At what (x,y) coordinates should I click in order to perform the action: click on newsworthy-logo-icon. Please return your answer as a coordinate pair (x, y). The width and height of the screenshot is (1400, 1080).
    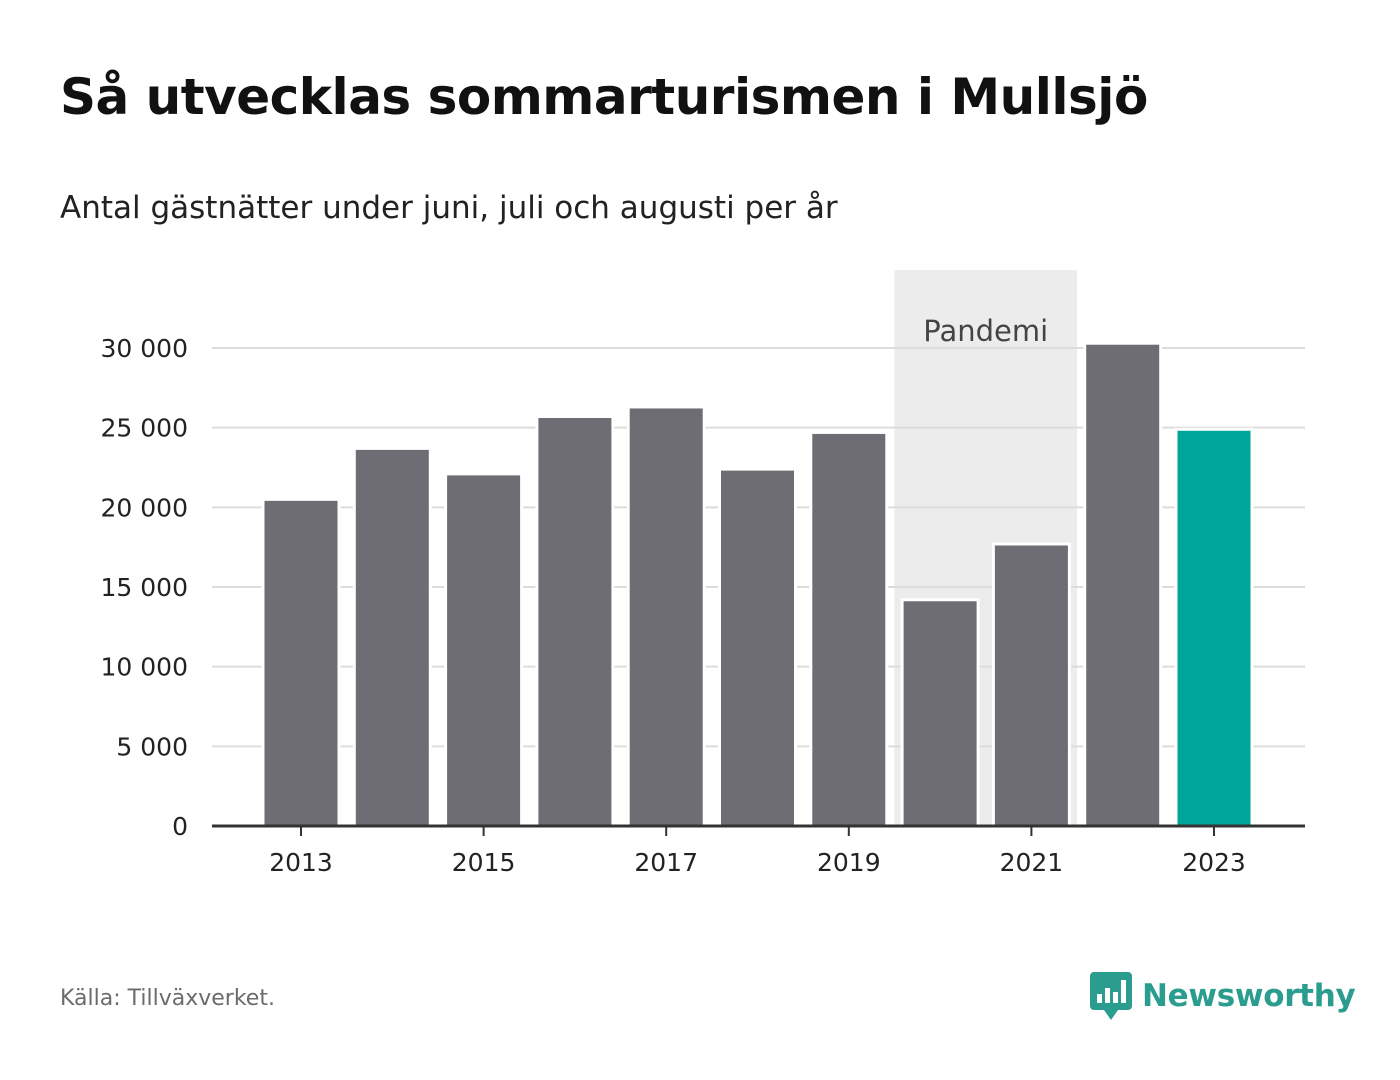
    Looking at the image, I should click on (1111, 996).